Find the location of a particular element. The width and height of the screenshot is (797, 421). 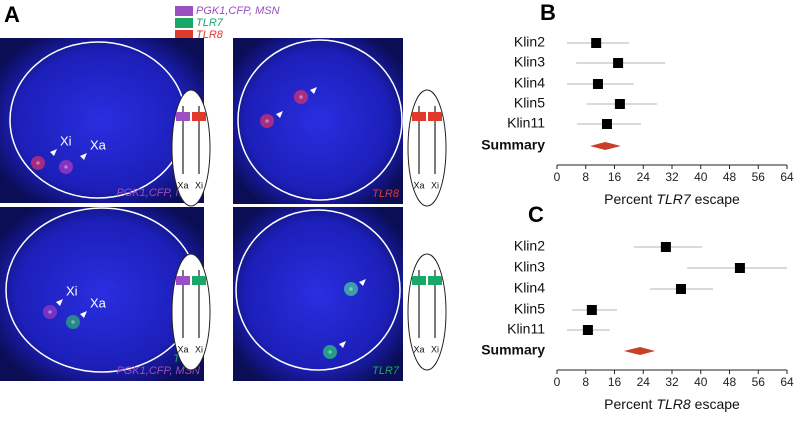

panel-label: C is located at coordinates (536, 214).